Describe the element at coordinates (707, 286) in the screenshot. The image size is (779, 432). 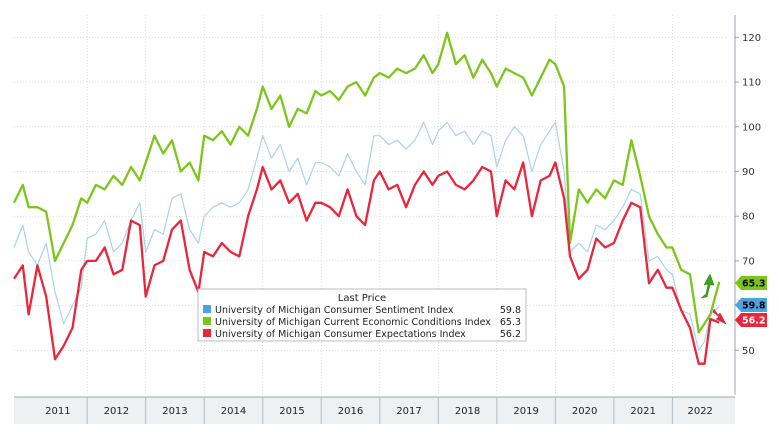
I see `up-arrow-icon` at that location.